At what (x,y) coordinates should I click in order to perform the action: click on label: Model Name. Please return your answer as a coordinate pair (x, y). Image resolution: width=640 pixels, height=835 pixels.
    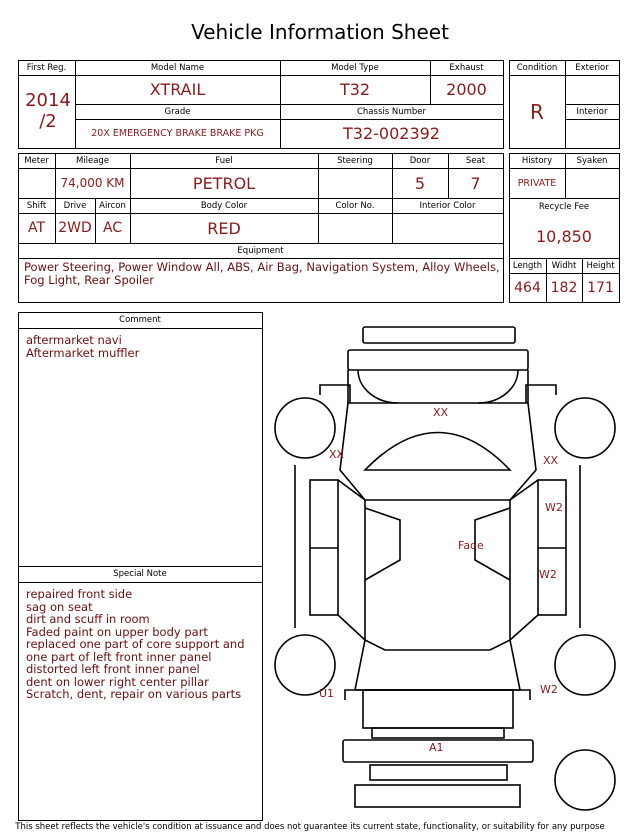
    Looking at the image, I should click on (177, 67).